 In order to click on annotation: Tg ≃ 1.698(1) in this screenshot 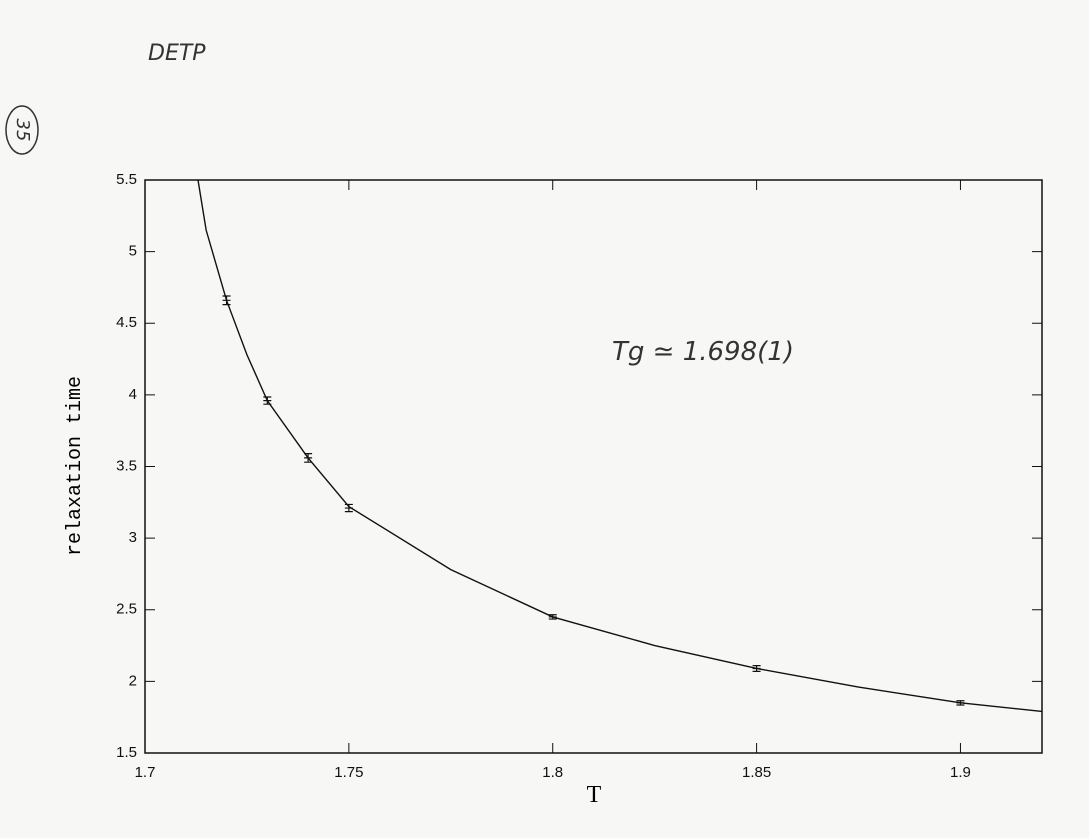, I will do `click(703, 352)`.